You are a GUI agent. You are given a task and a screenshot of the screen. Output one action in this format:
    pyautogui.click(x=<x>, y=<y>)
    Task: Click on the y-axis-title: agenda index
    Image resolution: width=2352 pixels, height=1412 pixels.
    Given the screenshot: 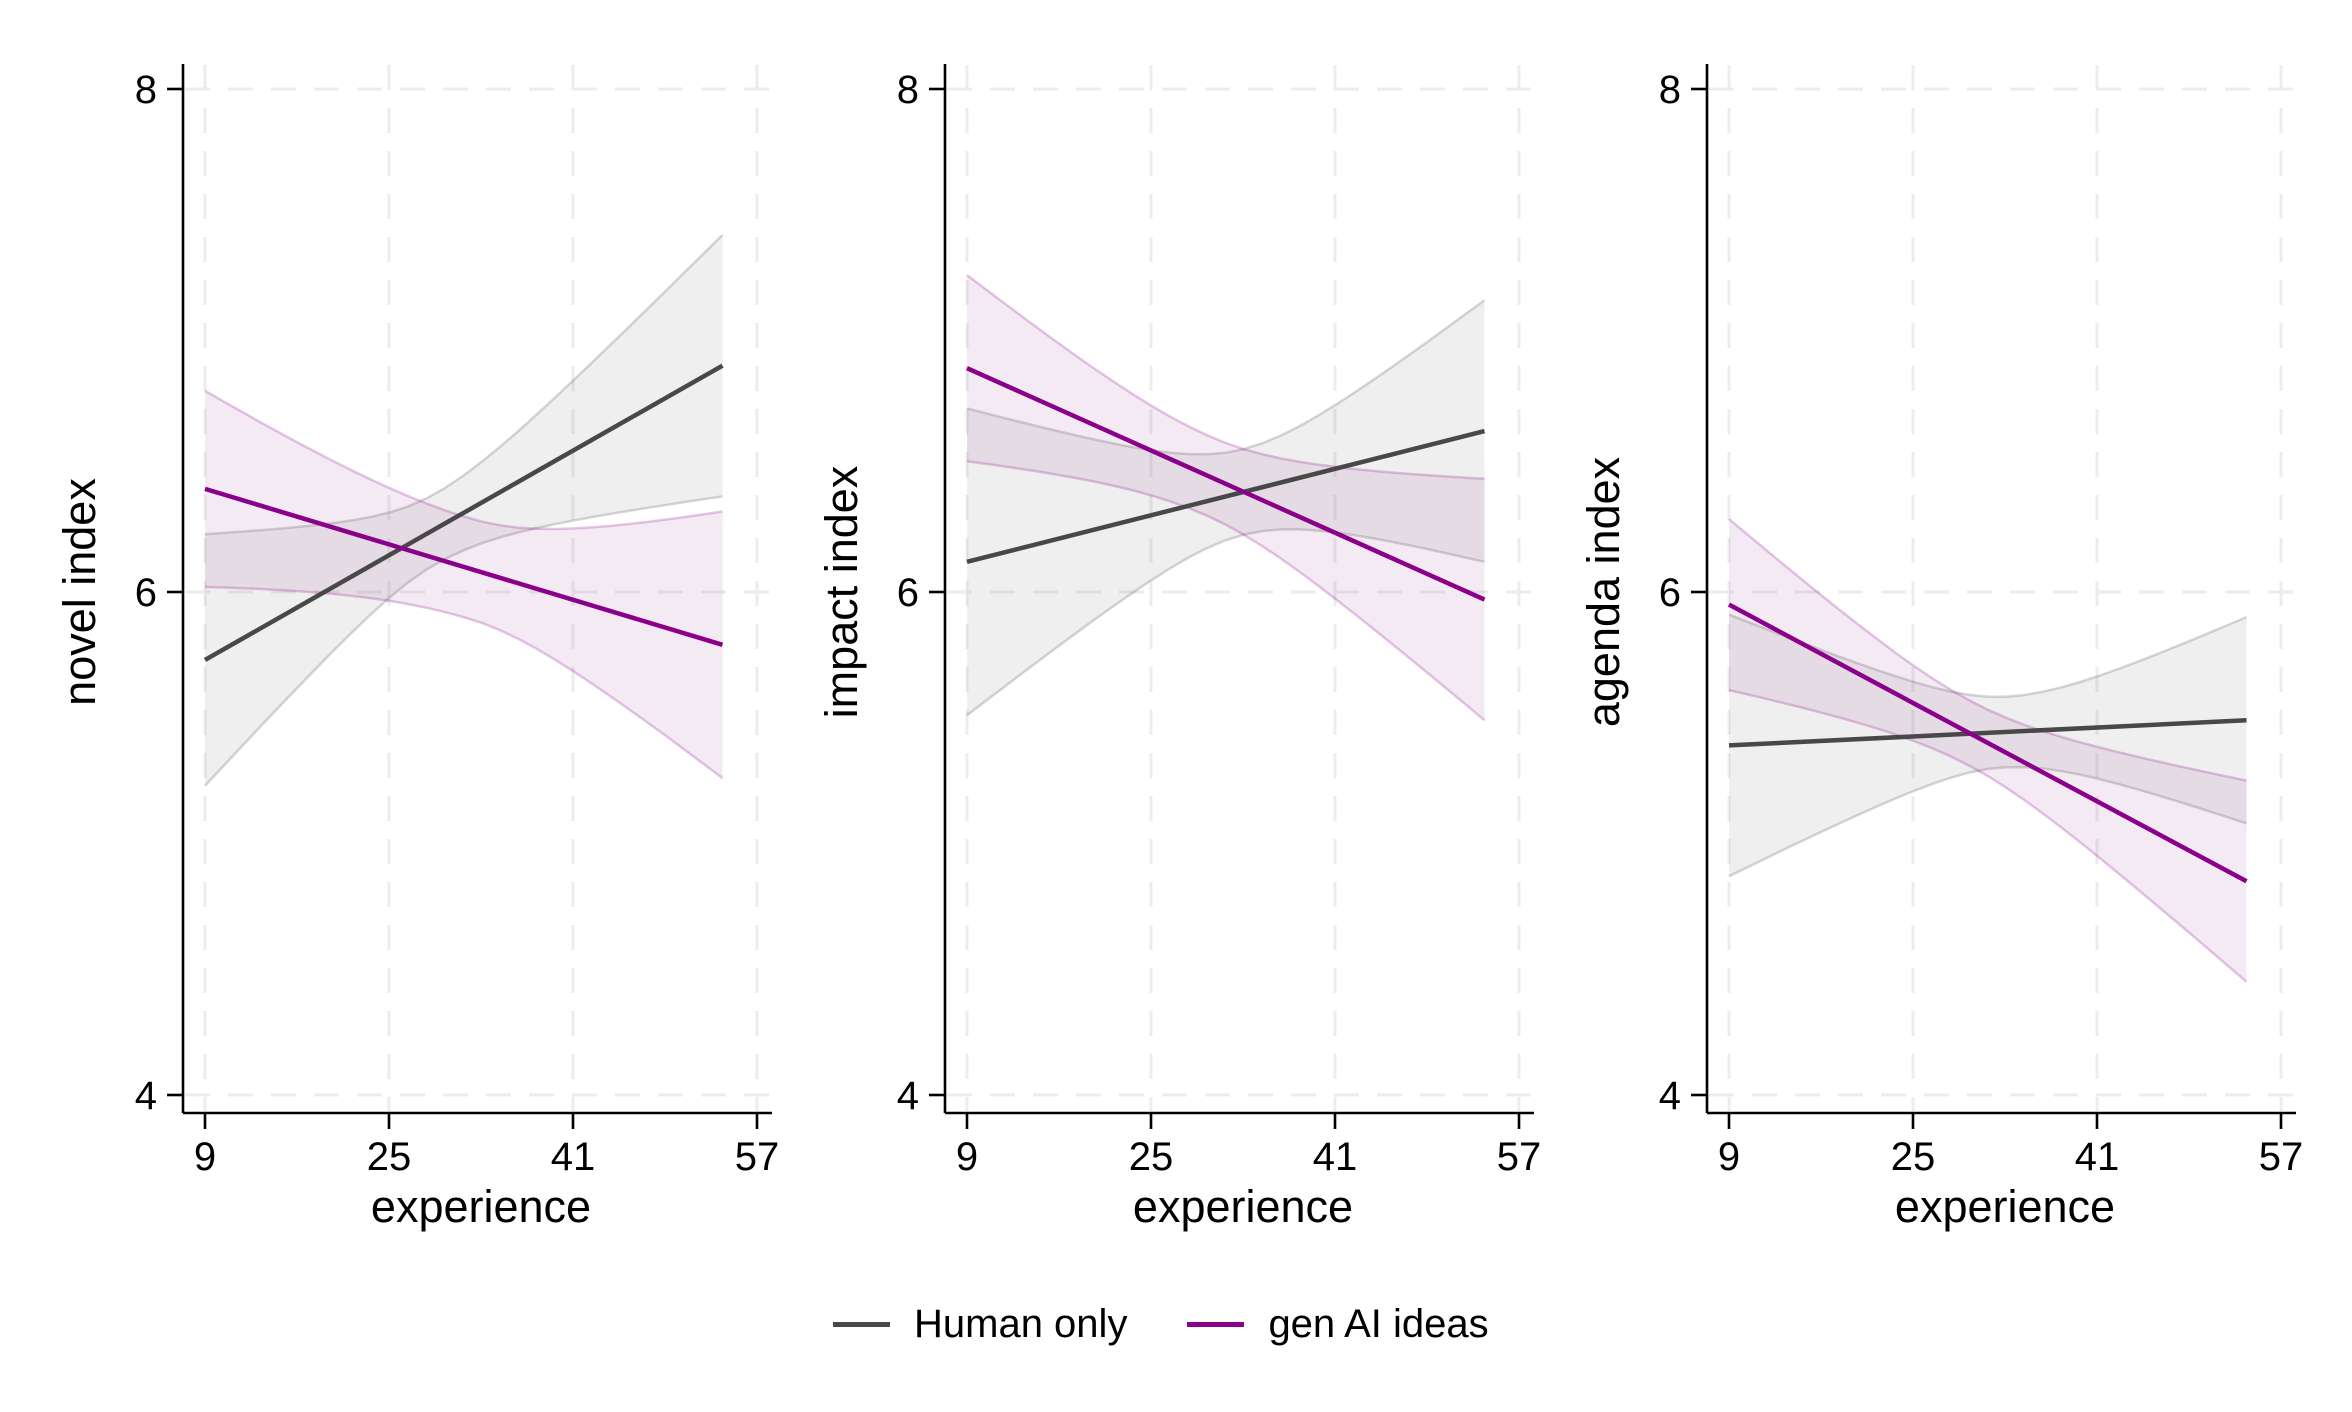 What is the action you would take?
    pyautogui.click(x=1603, y=591)
    